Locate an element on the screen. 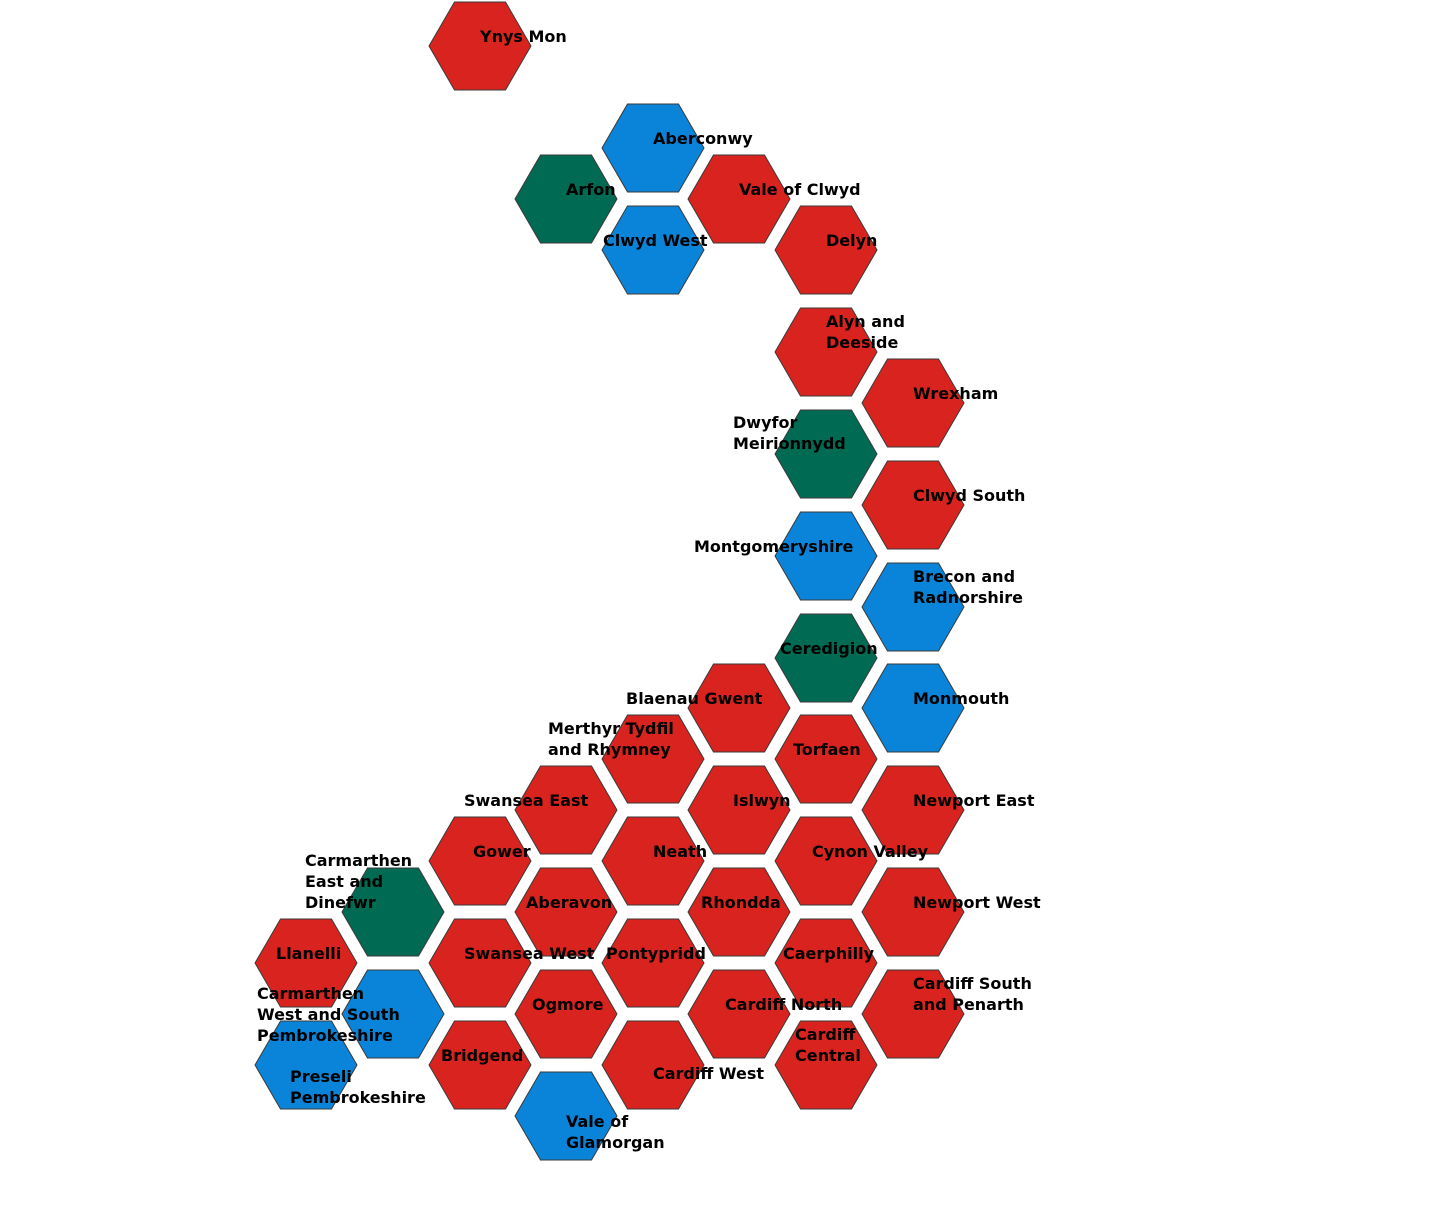  hex-swansea-west is located at coordinates (480, 963).